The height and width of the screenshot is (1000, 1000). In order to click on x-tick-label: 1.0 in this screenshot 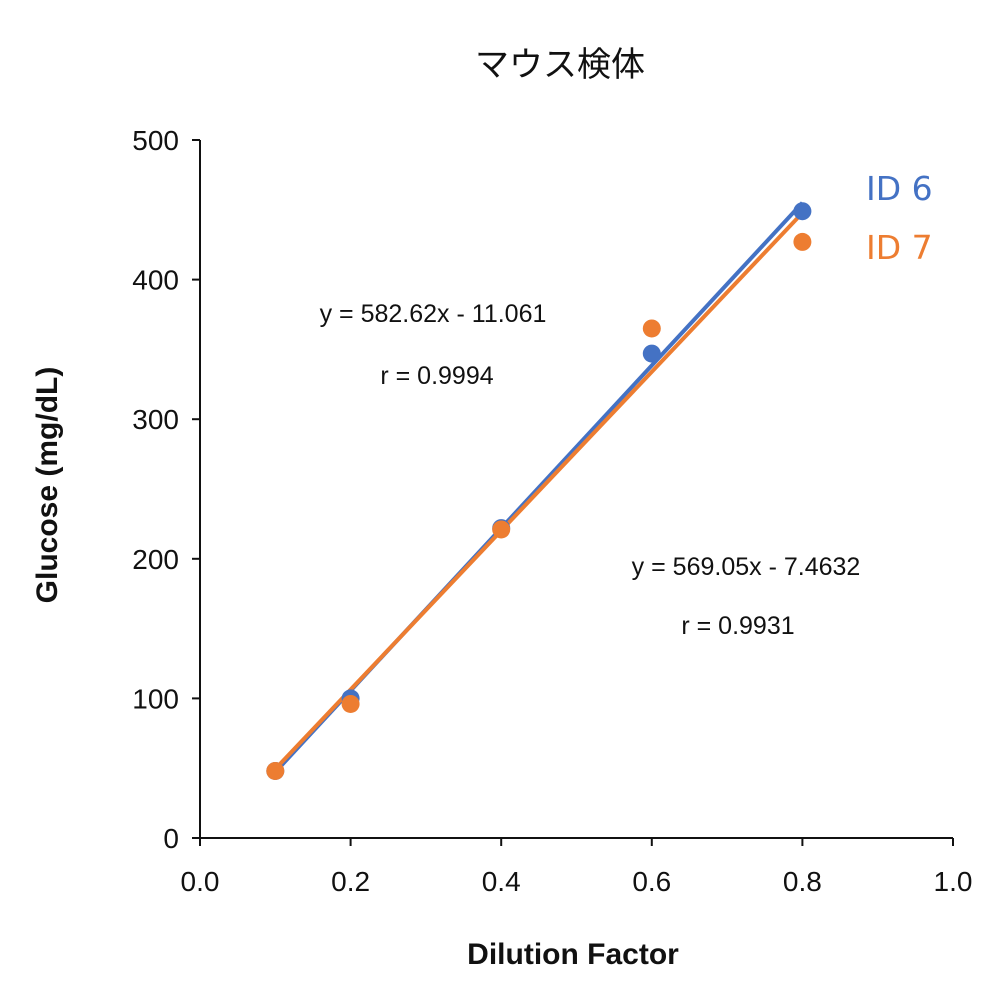, I will do `click(953, 881)`.